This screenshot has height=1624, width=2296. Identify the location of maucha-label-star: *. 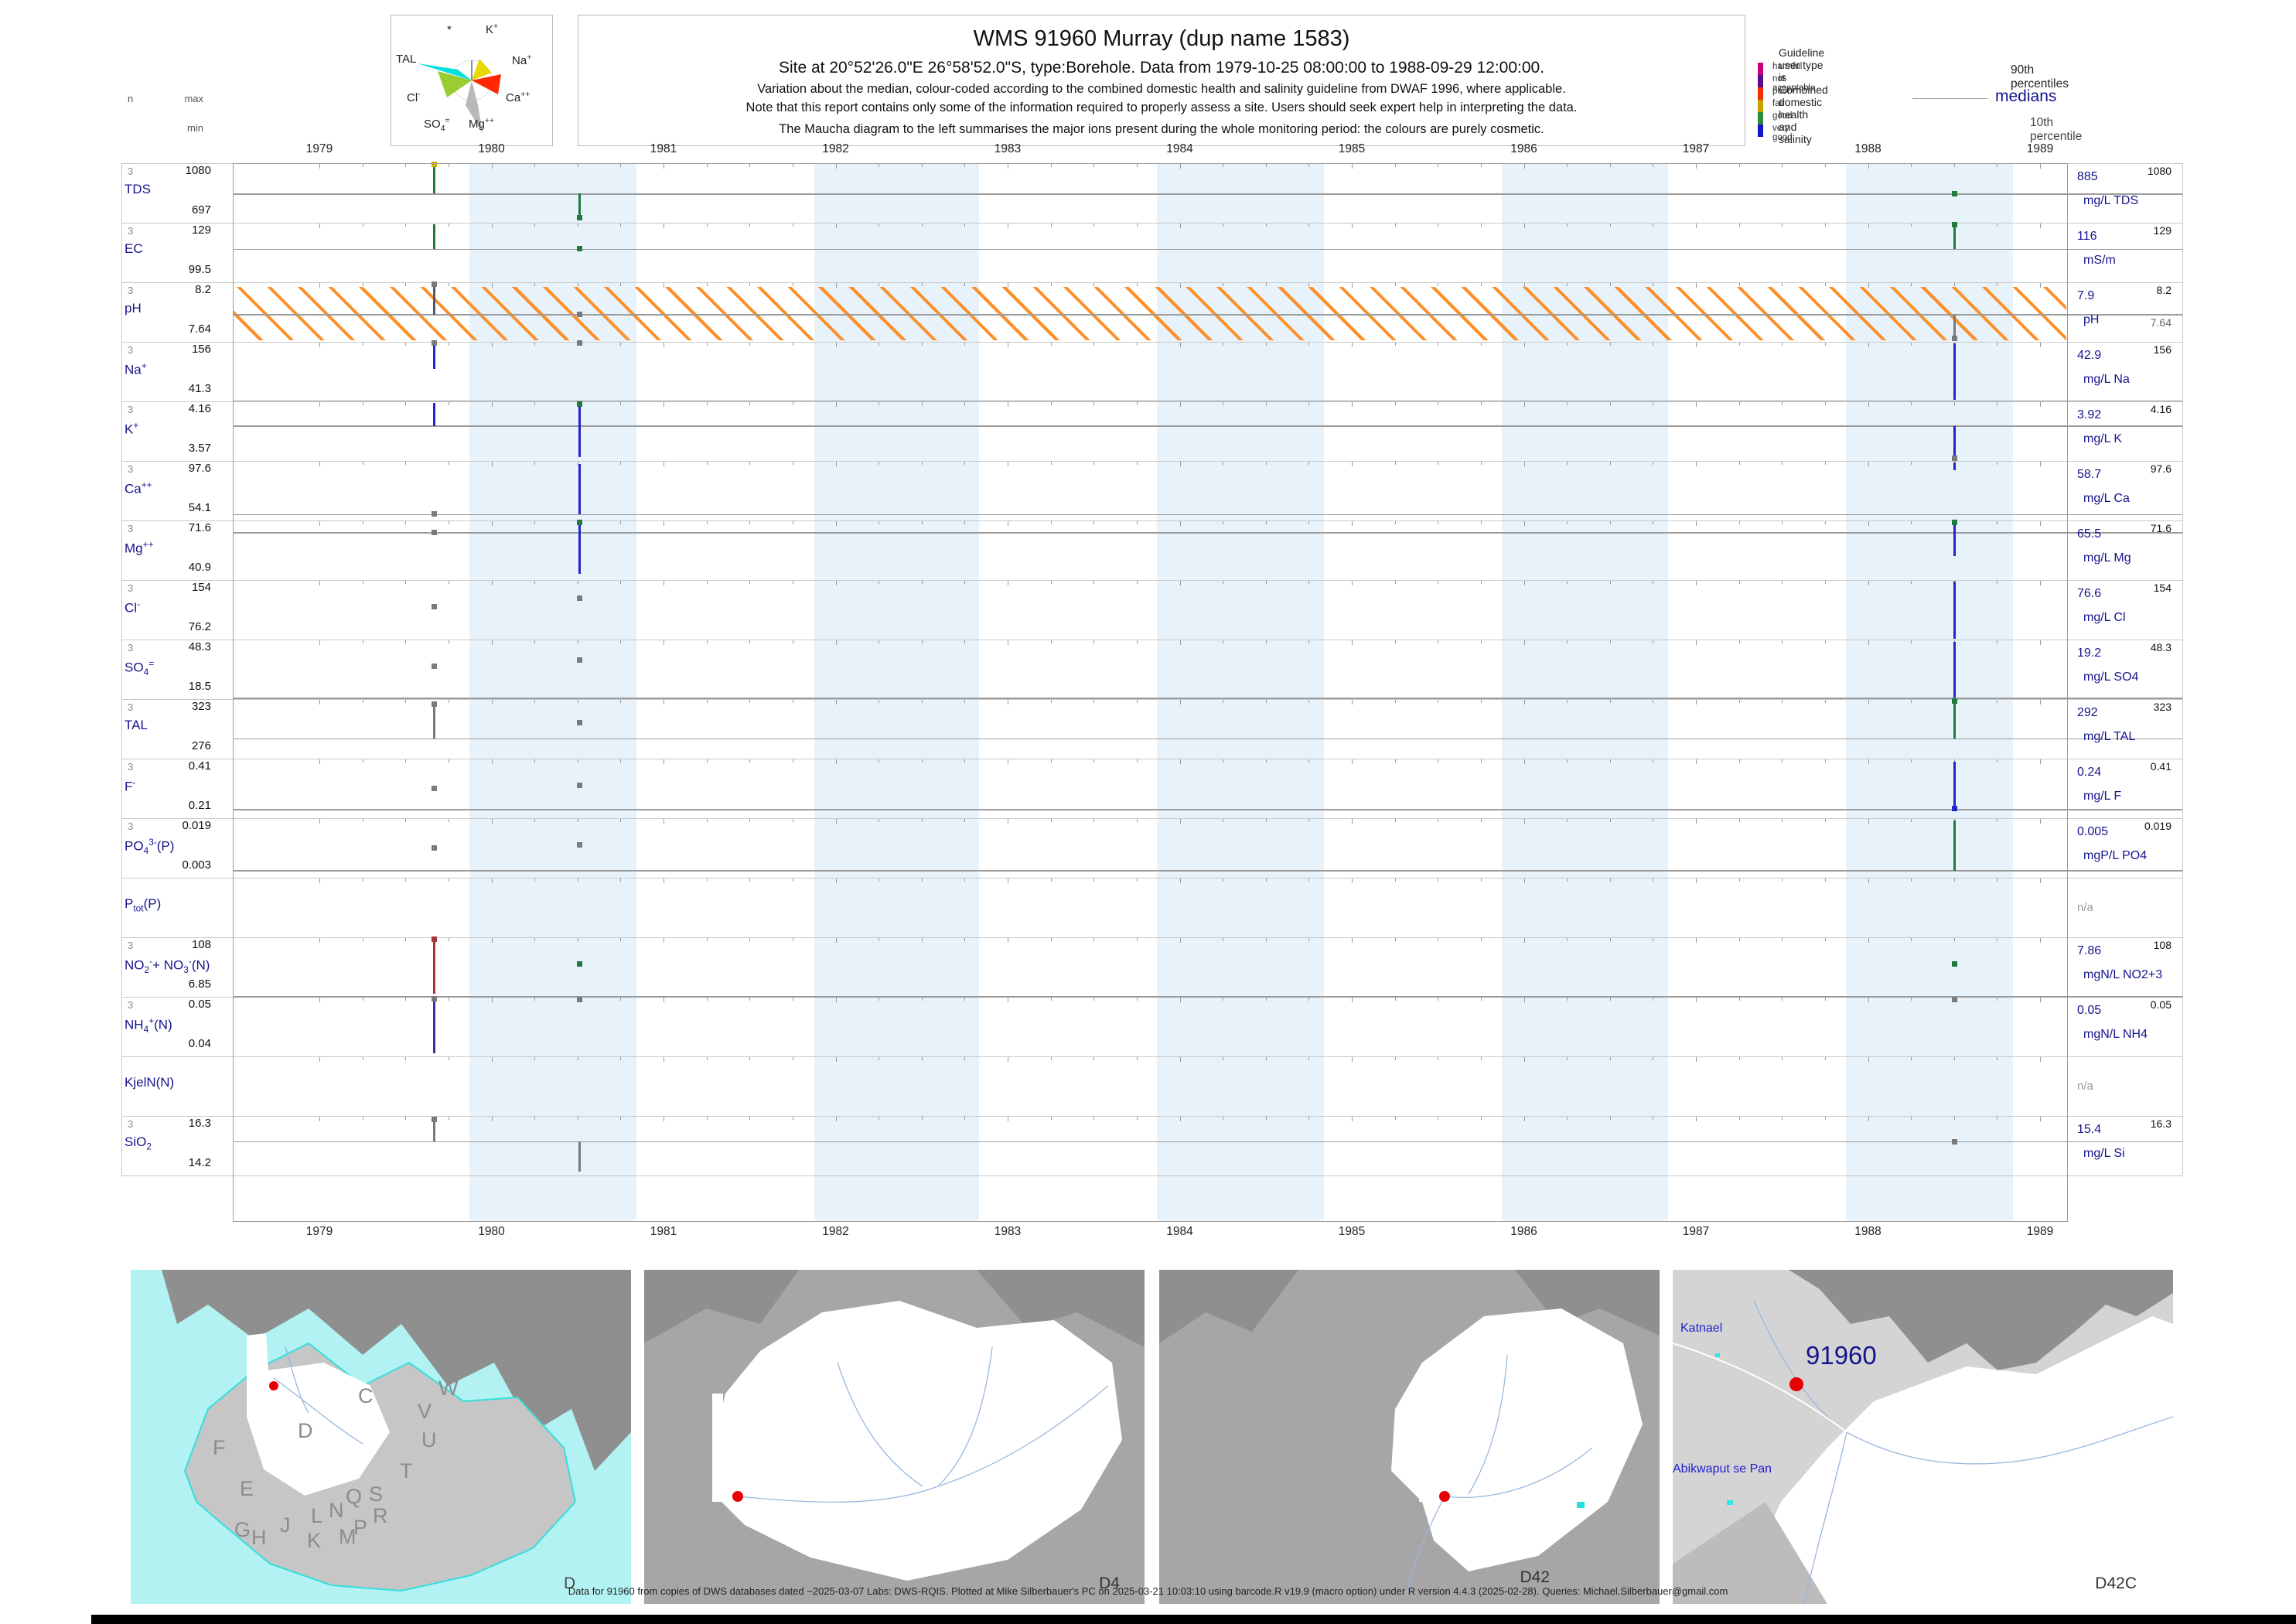
(449, 29).